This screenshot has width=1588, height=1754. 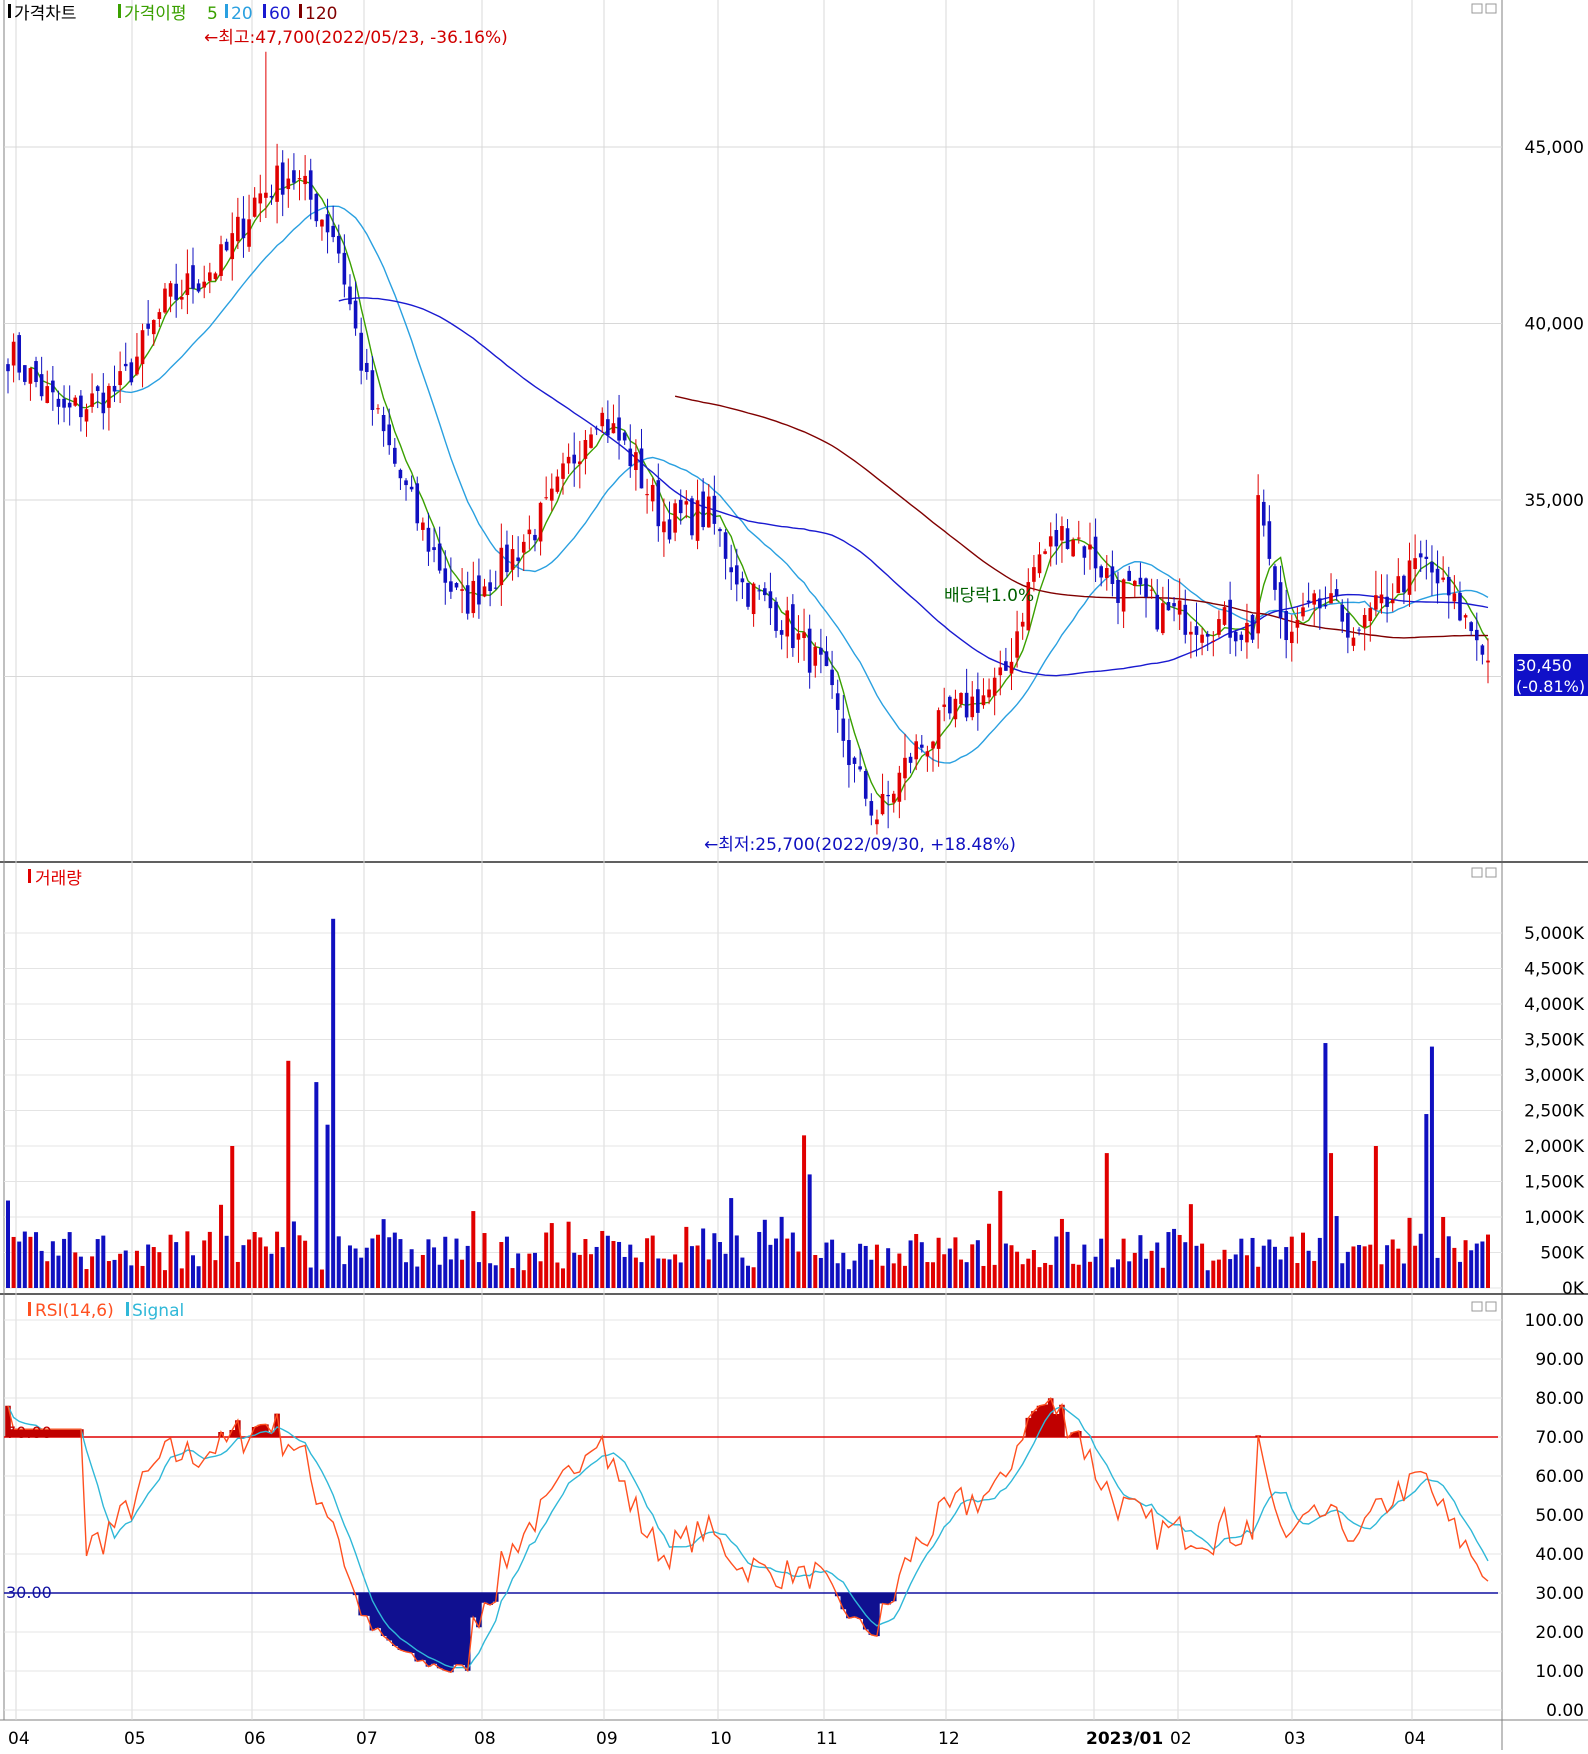 What do you see at coordinates (1554, 325) in the screenshot?
I see `price-tick-label: 40,000` at bounding box center [1554, 325].